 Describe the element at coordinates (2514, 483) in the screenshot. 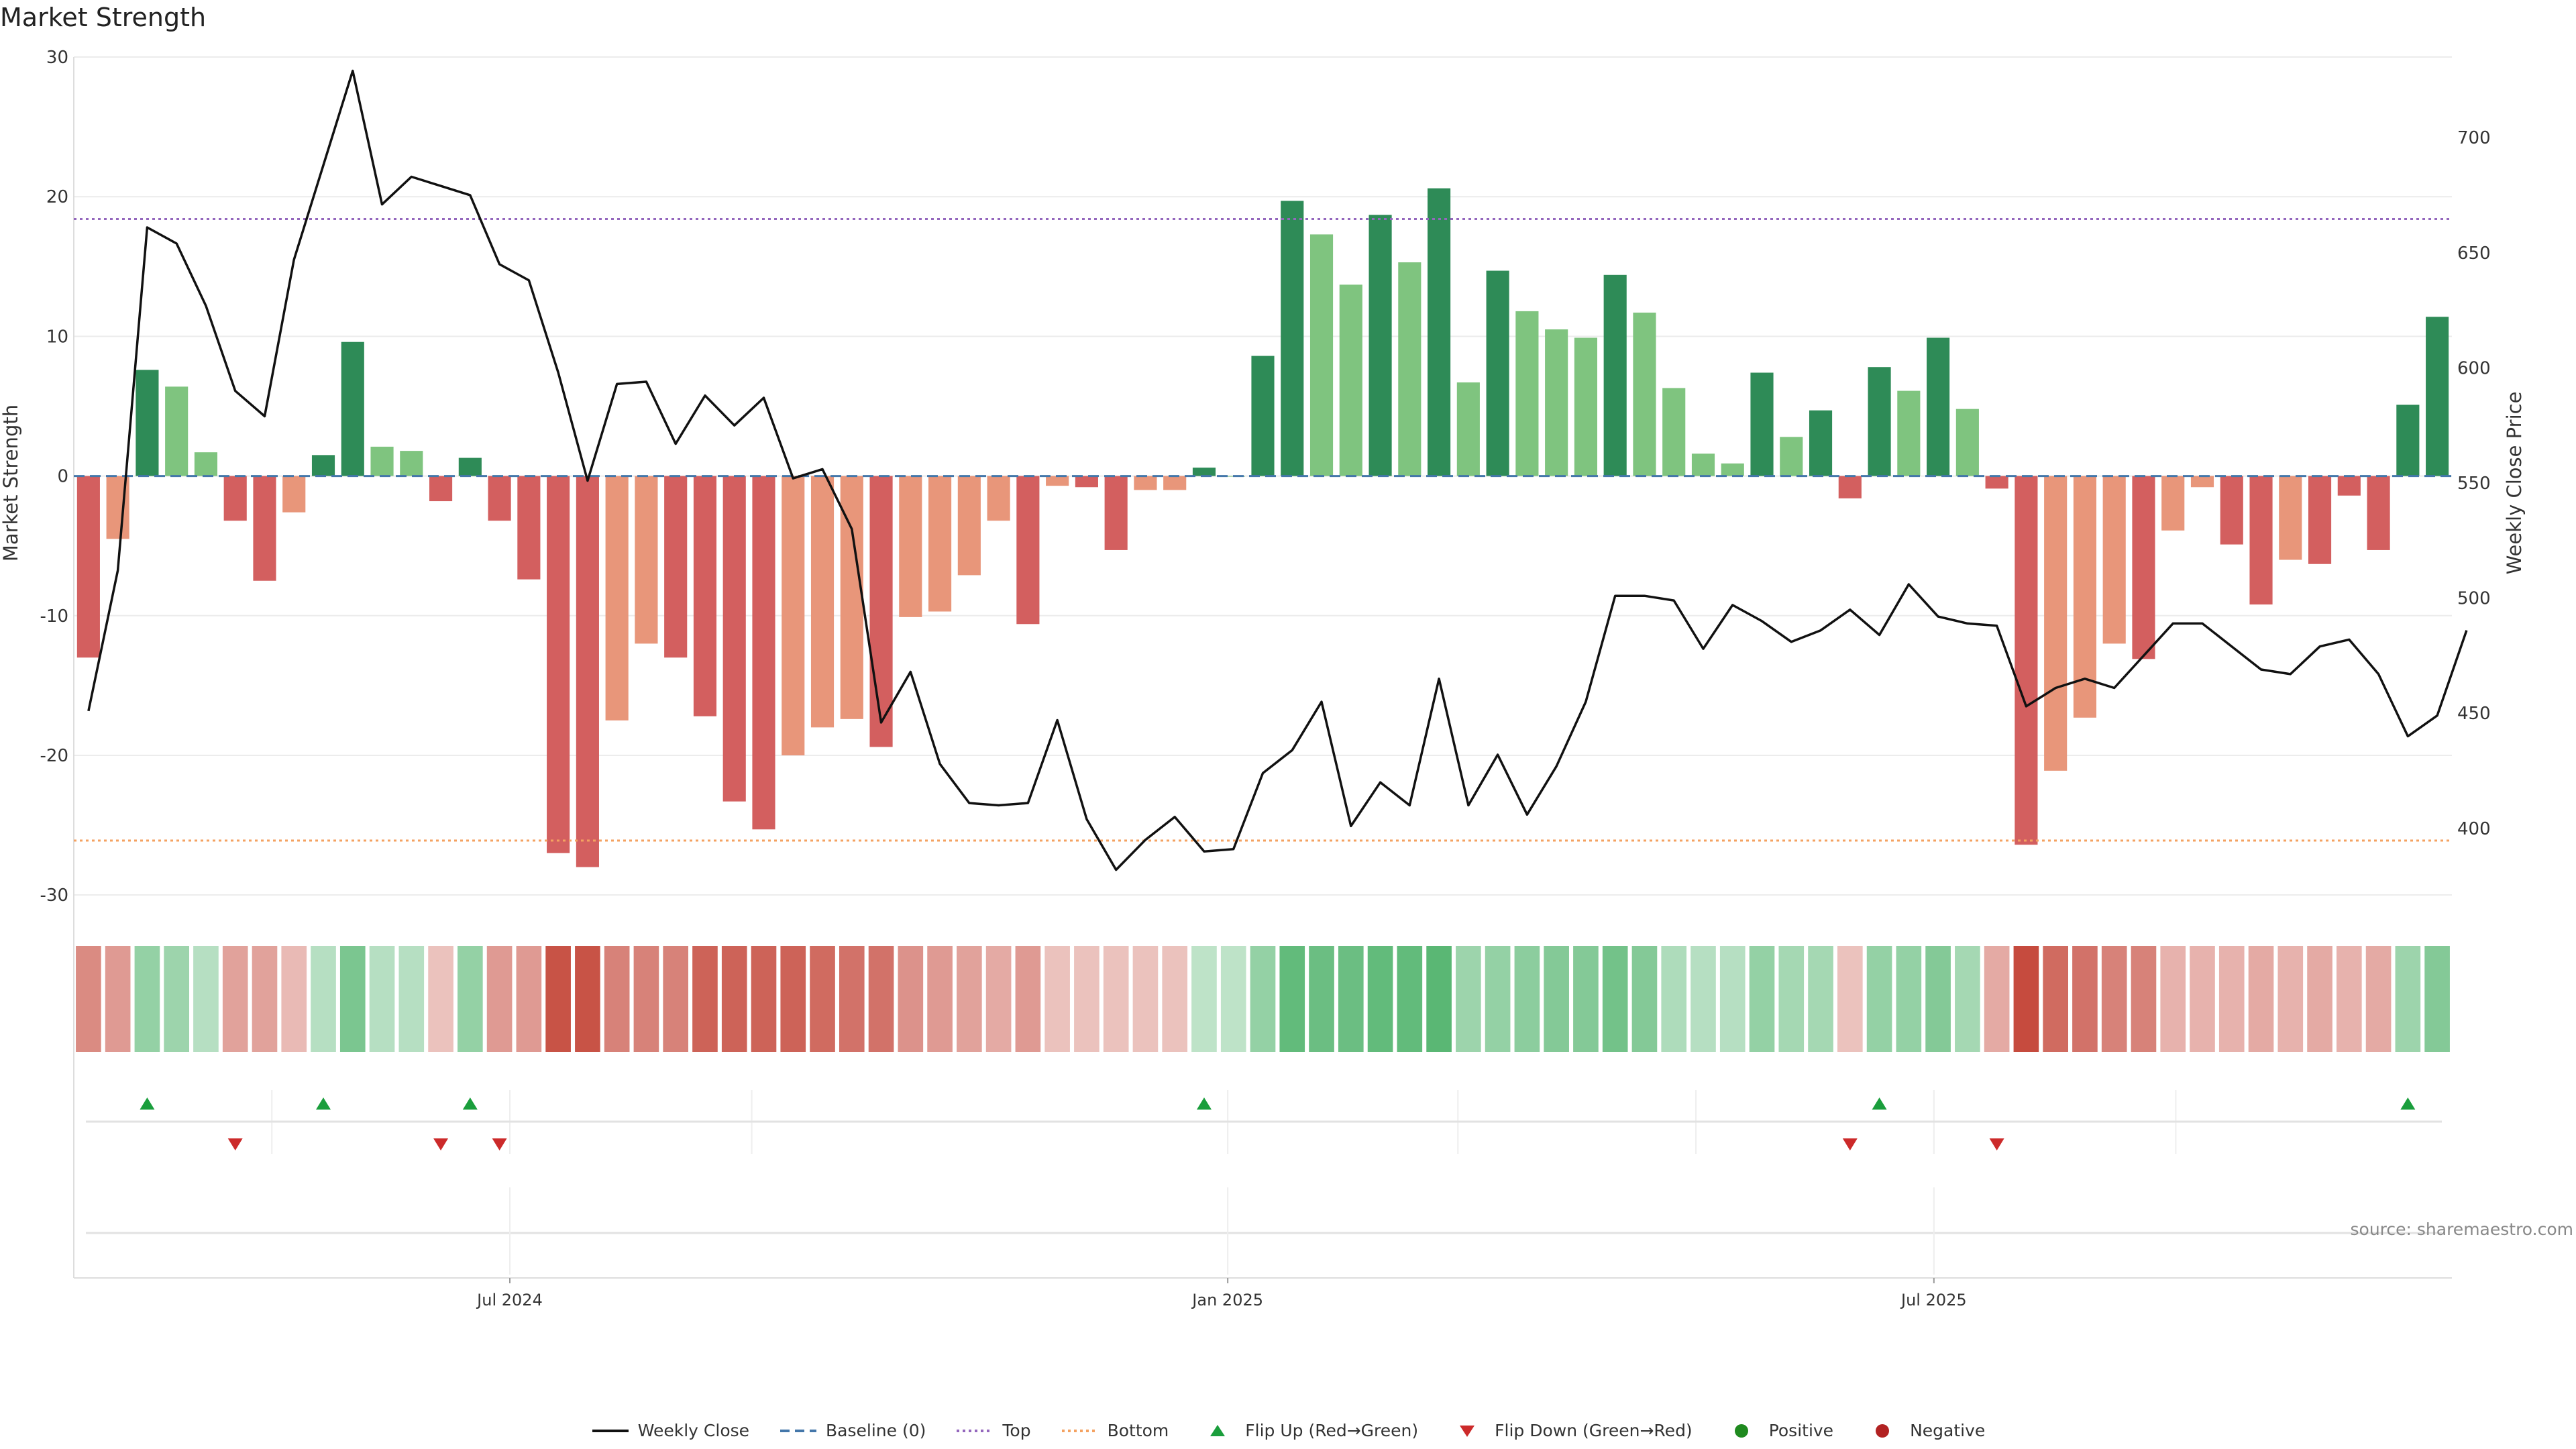

I see `y-axis-label-right: Weekly Close Price` at that location.